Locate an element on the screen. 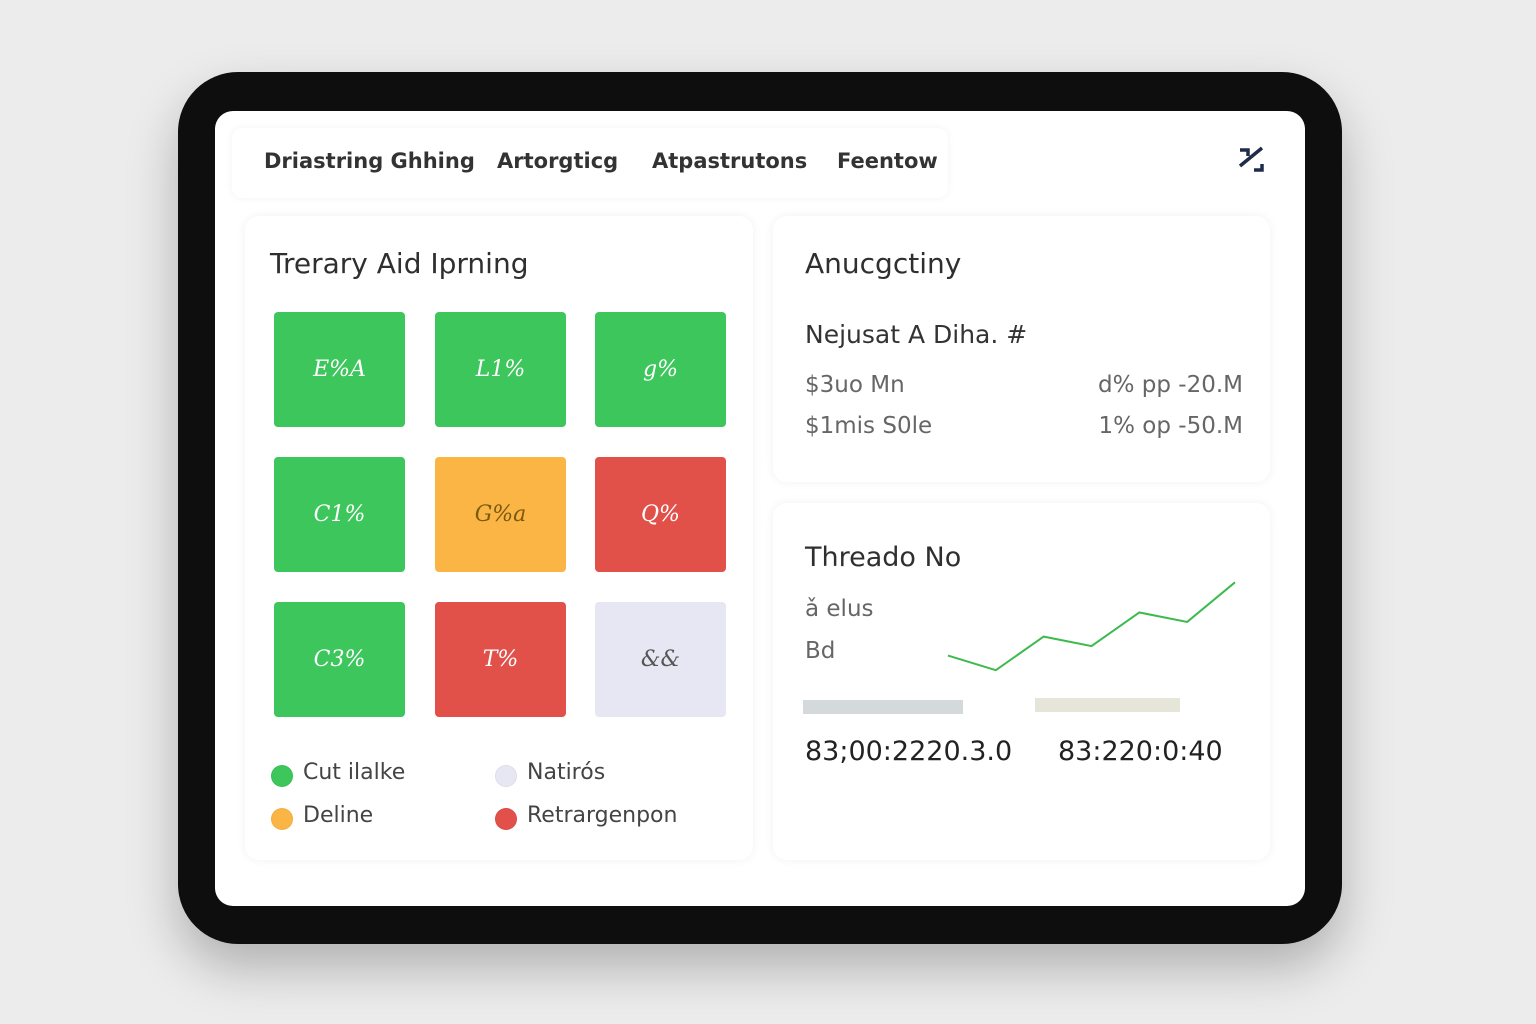 This screenshot has width=1536, height=1024. nav-tab: Driastring Ghhing is located at coordinates (369, 161).